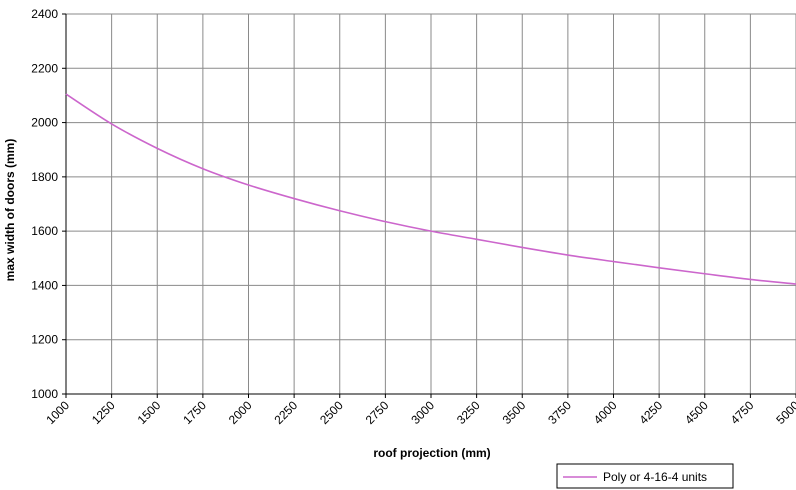 The height and width of the screenshot is (490, 796). Describe the element at coordinates (44, 14) in the screenshot. I see `y-tick-label: 2400` at that location.